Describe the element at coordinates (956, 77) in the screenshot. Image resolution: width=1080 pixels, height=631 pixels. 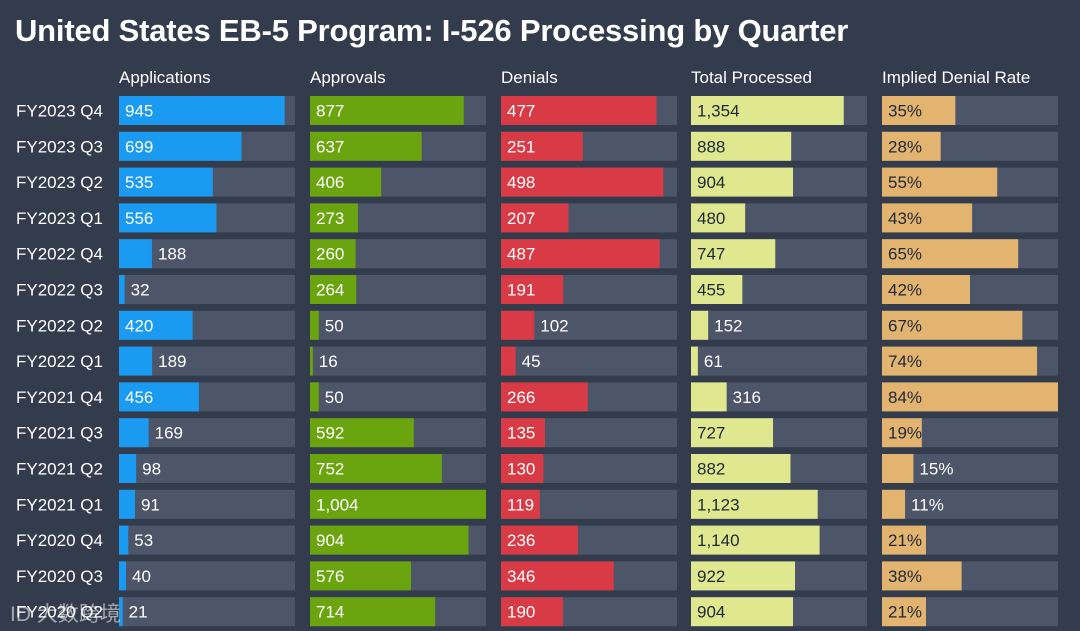
I see `series-header: Implied Denial Rate` at that location.